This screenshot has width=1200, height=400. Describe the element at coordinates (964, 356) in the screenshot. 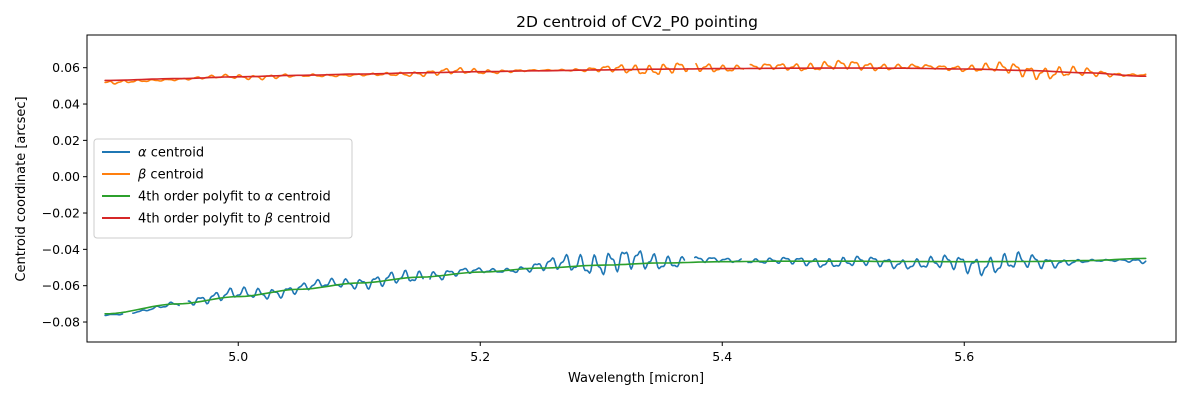

I see `x-tick-label: 5.6` at that location.